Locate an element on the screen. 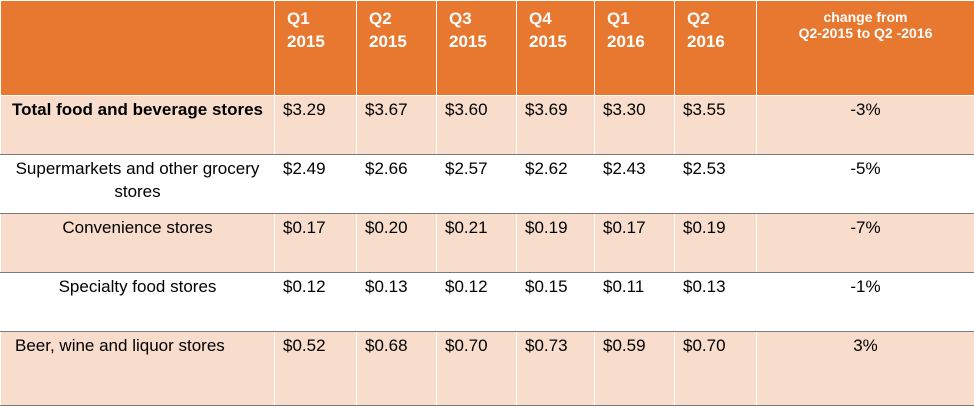 The height and width of the screenshot is (409, 974). cell-value: $2.62 is located at coordinates (555, 184).